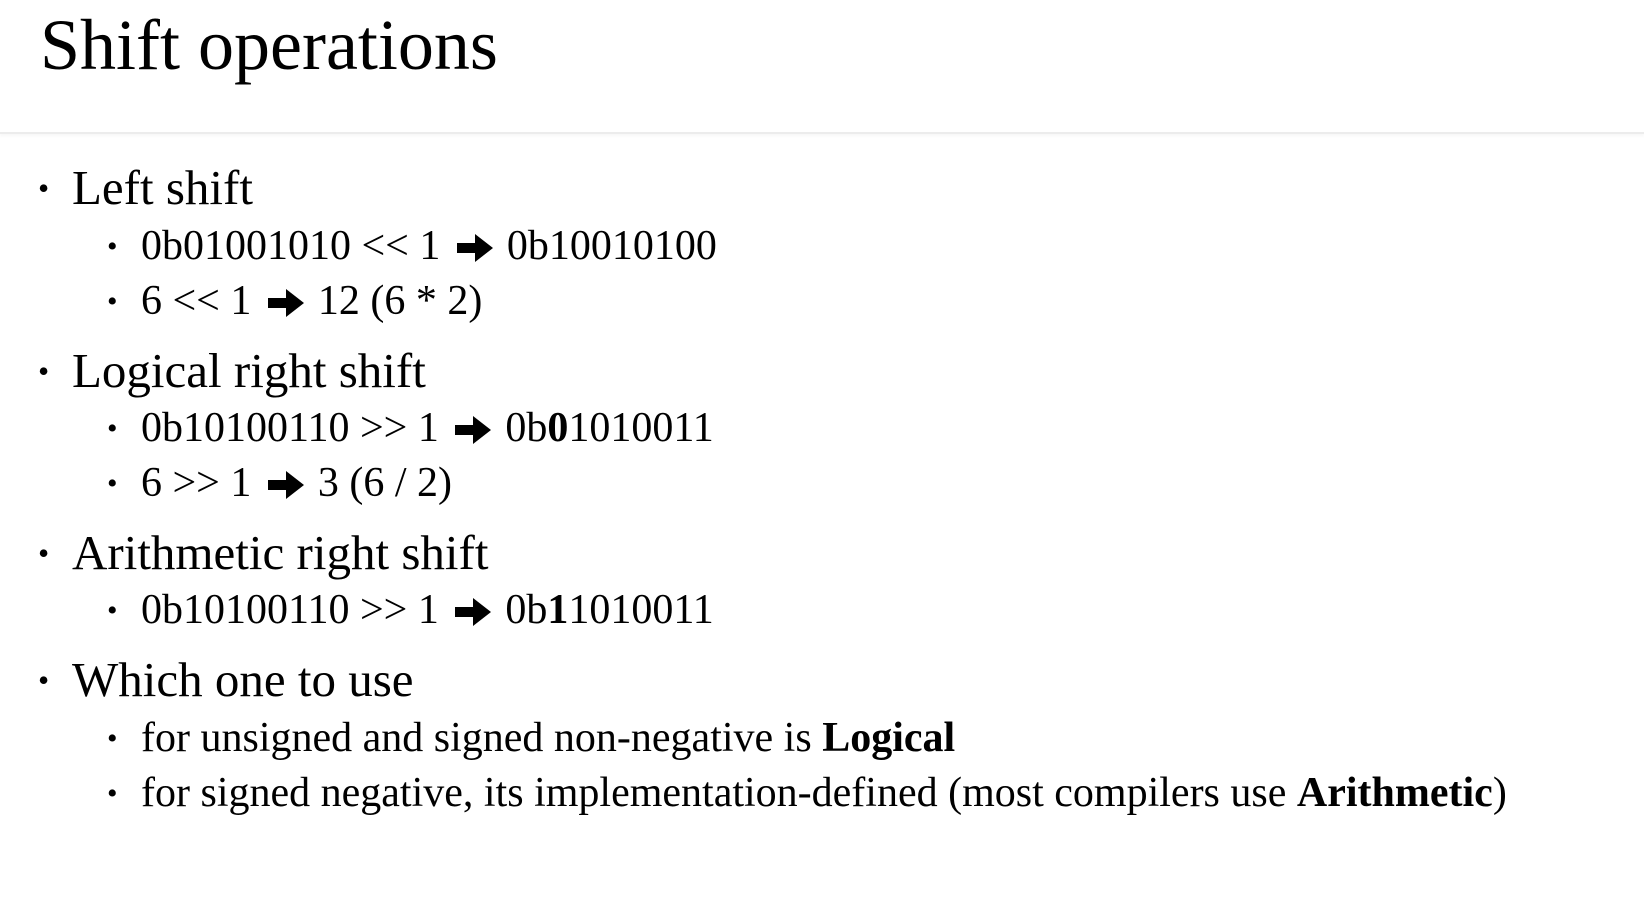 The height and width of the screenshot is (904, 1644). I want to click on result-bold-bit: 1, so click(558, 610).